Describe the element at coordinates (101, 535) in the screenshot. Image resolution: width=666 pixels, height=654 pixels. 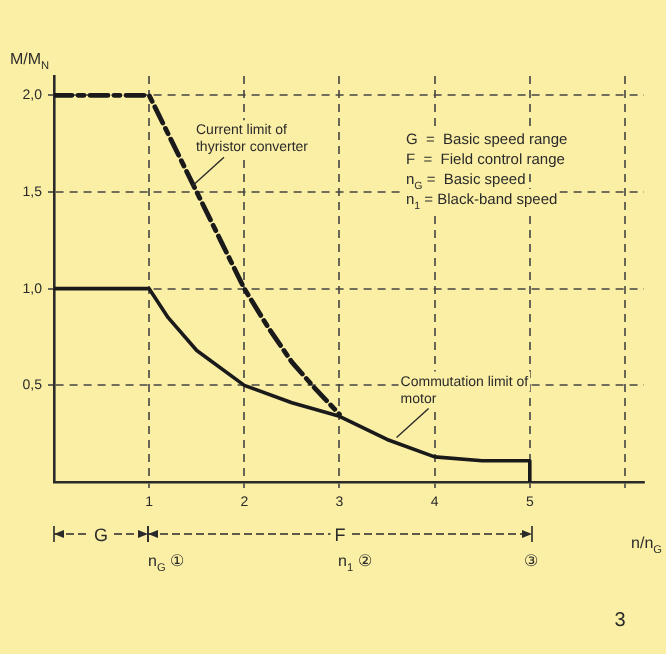
I see `text: G` at that location.